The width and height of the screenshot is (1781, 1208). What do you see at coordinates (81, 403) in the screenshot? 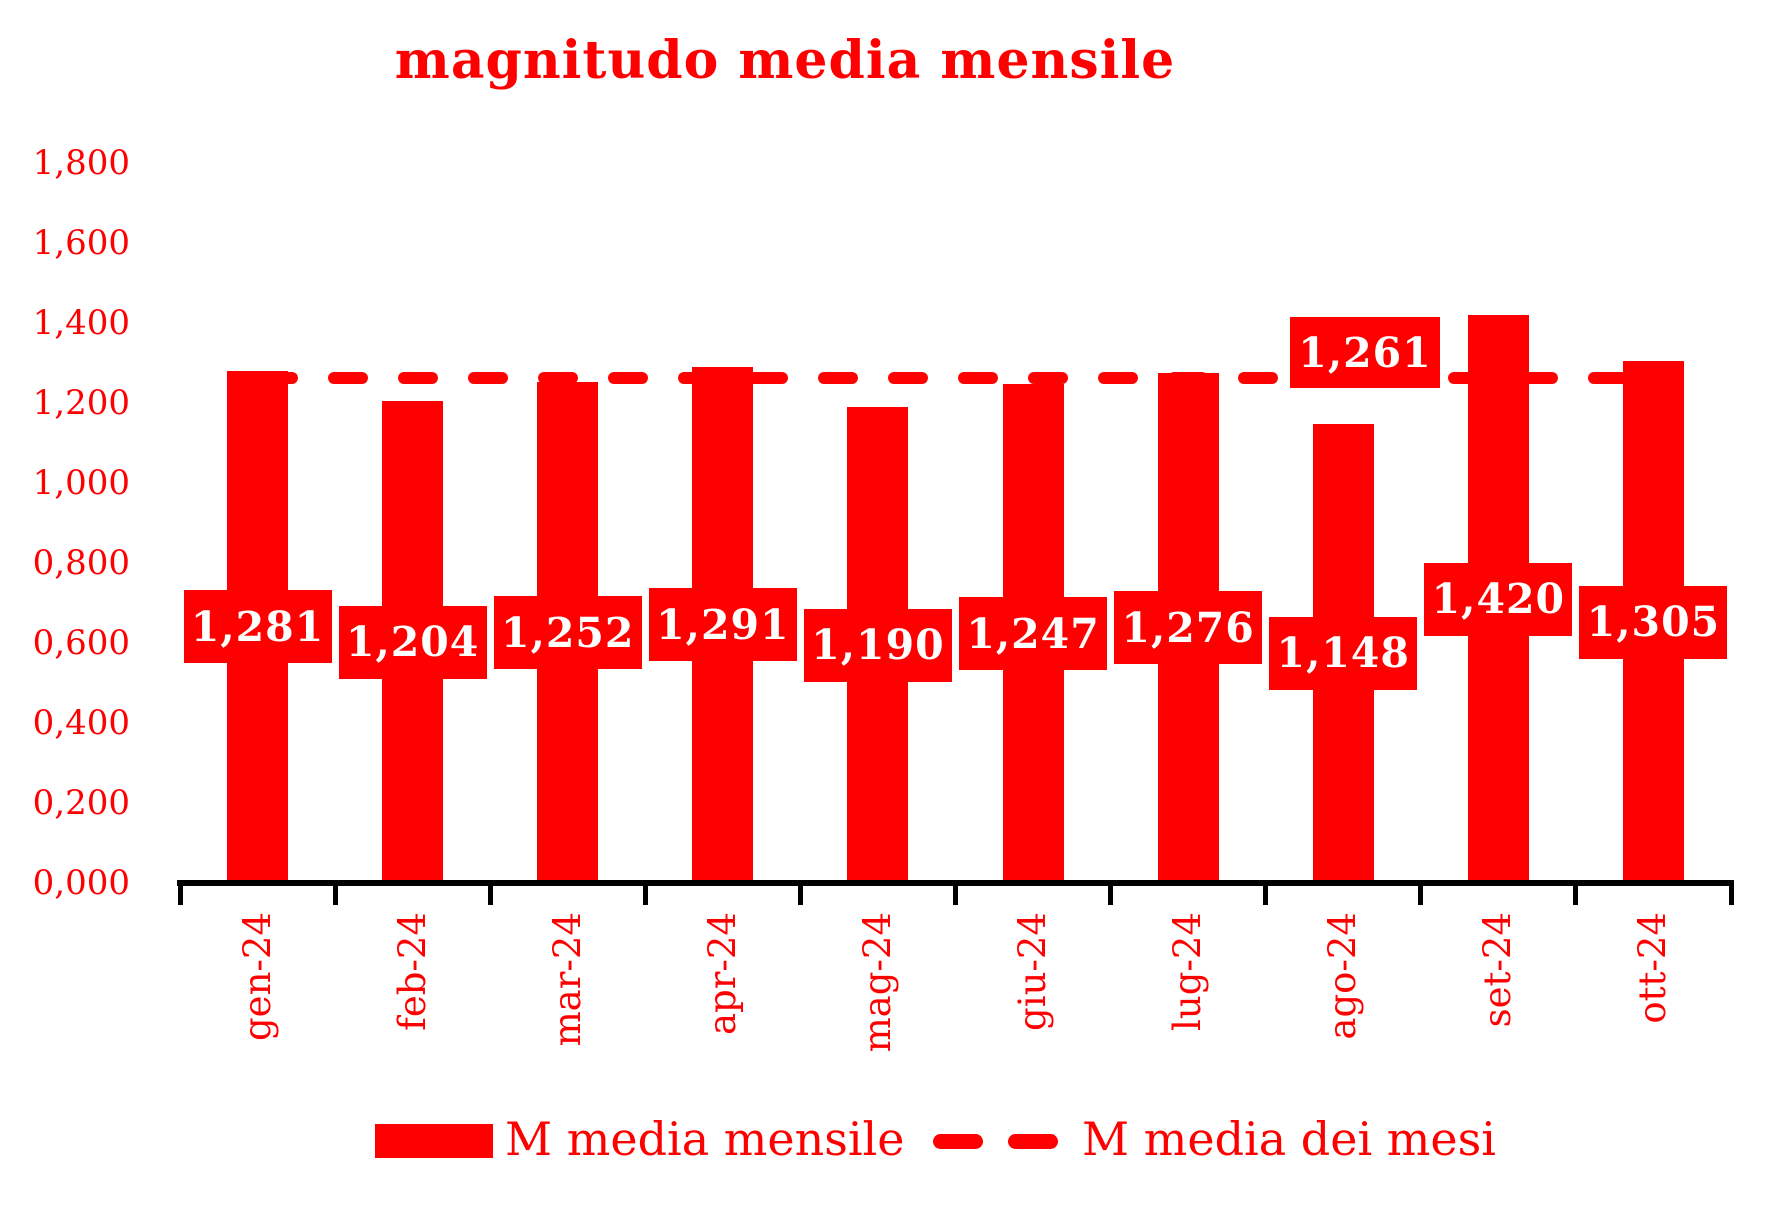
I see `y-axis-tick-label: 1,200` at bounding box center [81, 403].